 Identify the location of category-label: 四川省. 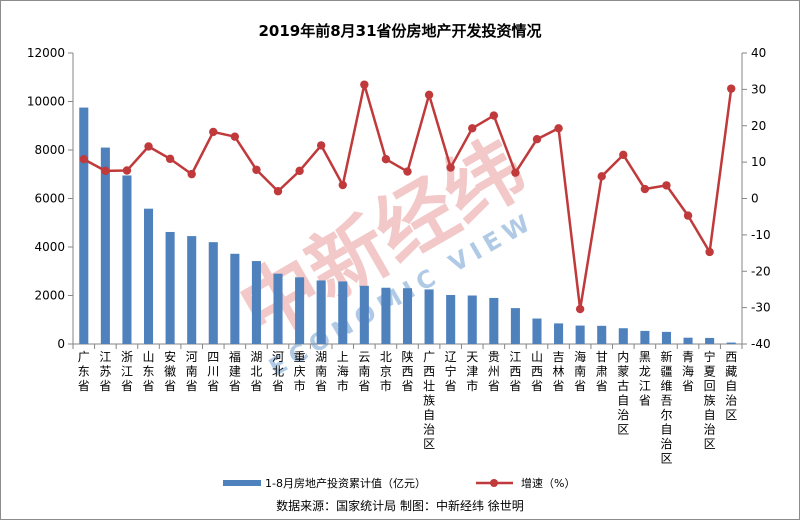
(213, 371).